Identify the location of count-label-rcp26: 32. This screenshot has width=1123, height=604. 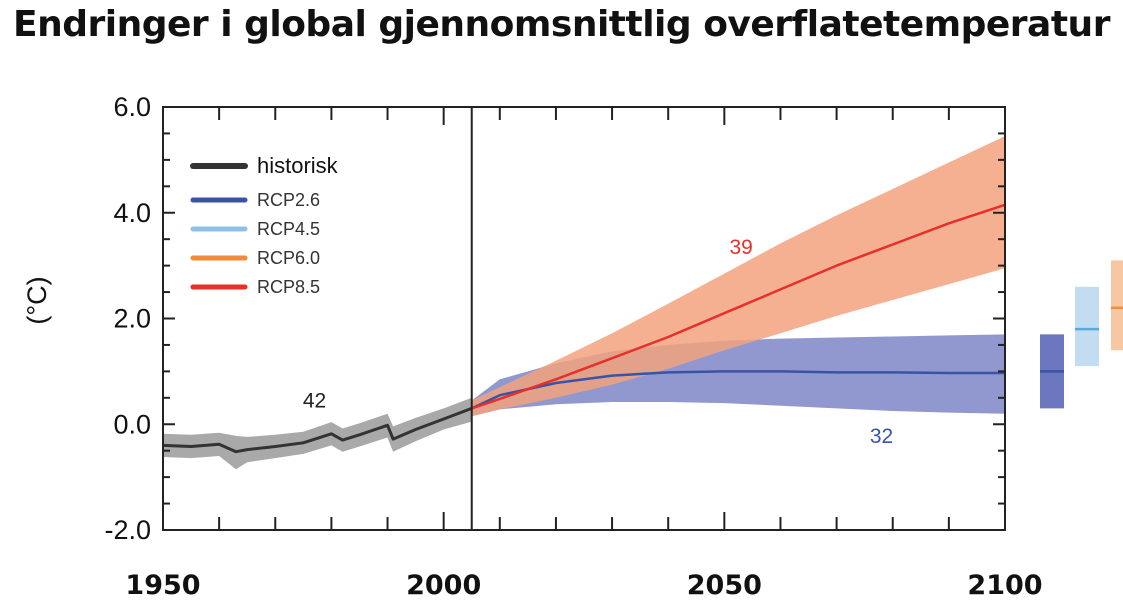
(881, 436).